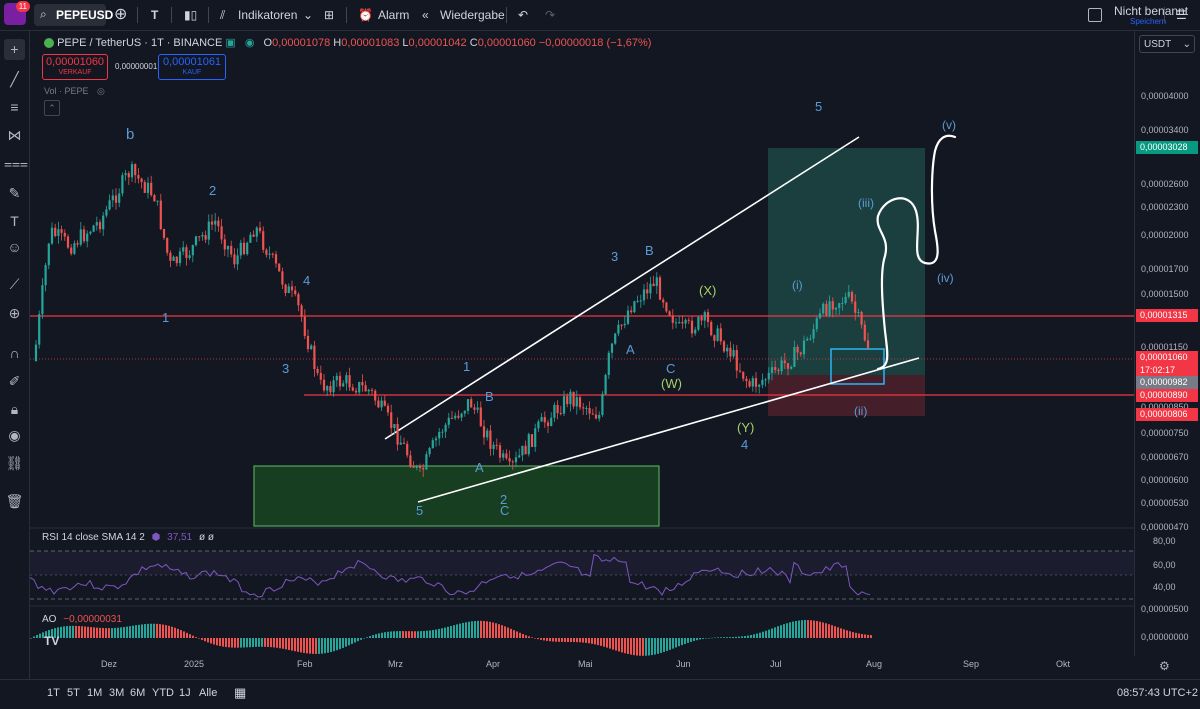 Image resolution: width=1200 pixels, height=709 pixels. What do you see at coordinates (138, 693) in the screenshot?
I see `range-button-6m: 6M` at bounding box center [138, 693].